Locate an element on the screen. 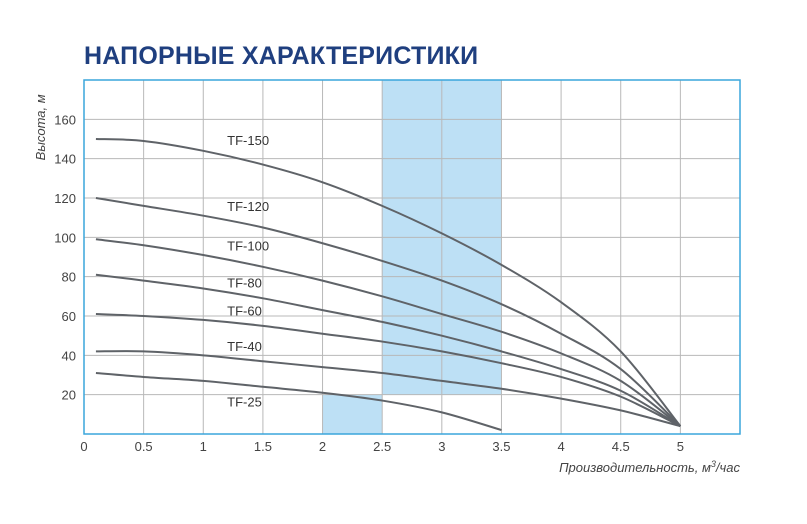 The height and width of the screenshot is (524, 807). y-tick-label: 140 is located at coordinates (65, 159).